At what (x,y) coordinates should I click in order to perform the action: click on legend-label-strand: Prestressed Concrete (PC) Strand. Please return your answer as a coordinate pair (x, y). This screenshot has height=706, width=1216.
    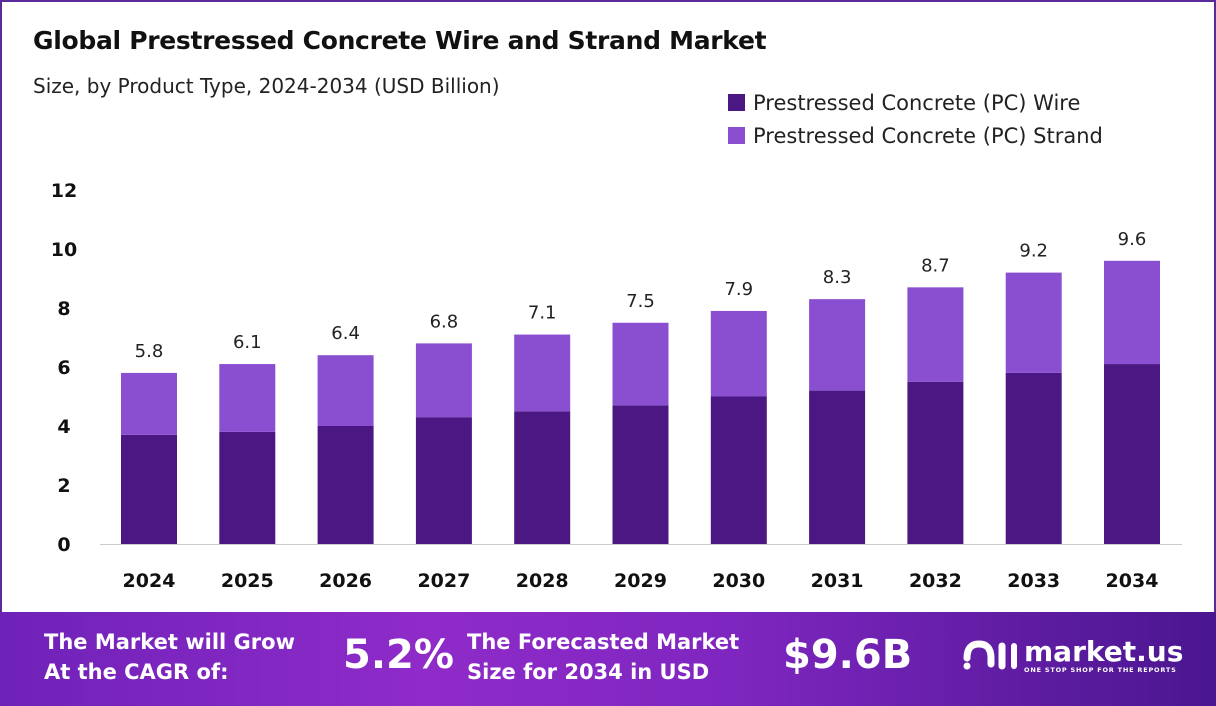
    Looking at the image, I should click on (928, 135).